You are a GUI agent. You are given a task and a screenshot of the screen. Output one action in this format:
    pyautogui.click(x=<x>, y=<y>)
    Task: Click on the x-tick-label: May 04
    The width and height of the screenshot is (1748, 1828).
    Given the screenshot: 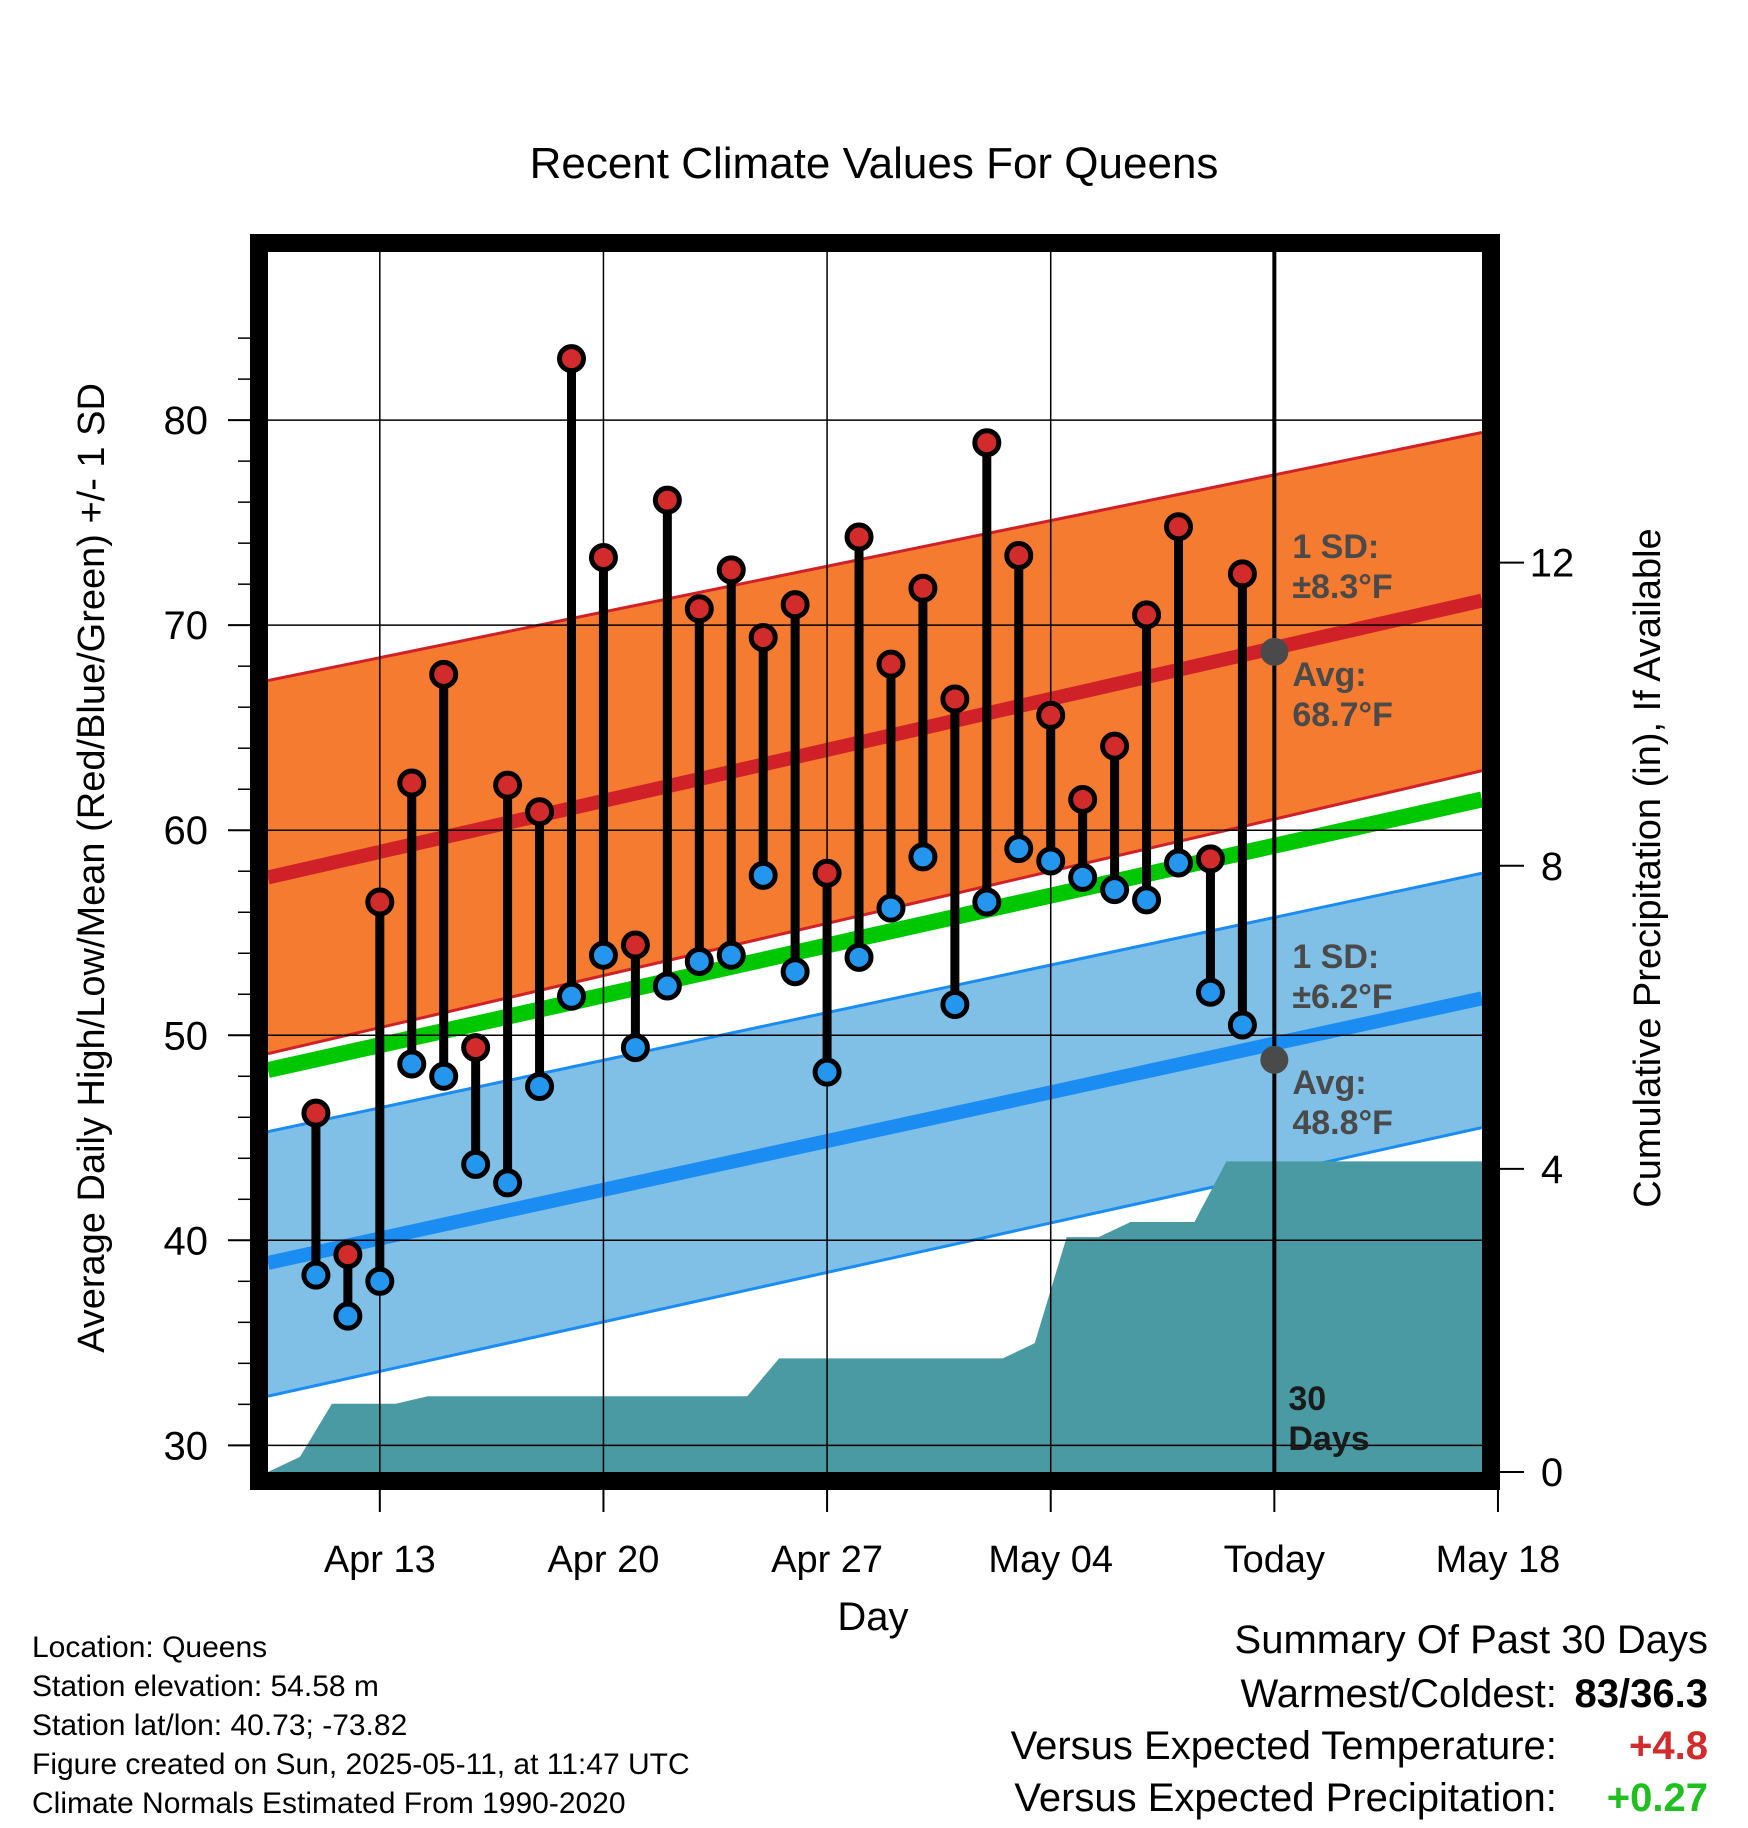 What is the action you would take?
    pyautogui.click(x=1050, y=1560)
    